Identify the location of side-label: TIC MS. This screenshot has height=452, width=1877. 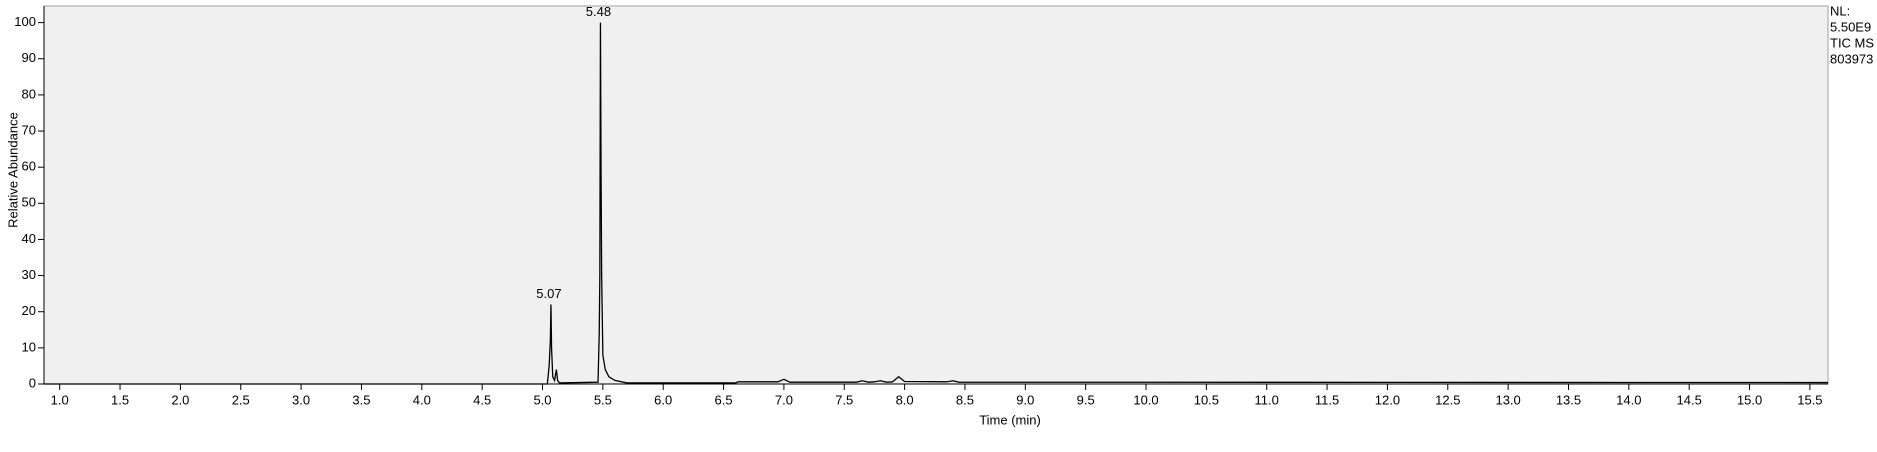
(1852, 42).